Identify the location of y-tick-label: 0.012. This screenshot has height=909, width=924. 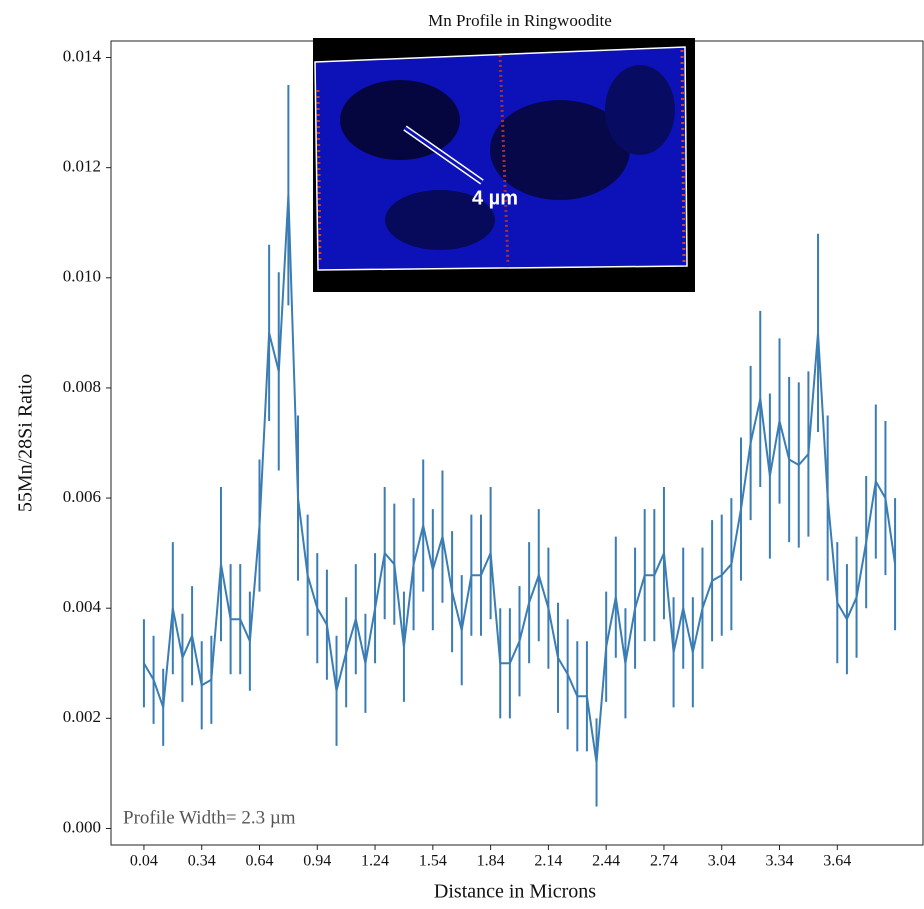
(82, 166).